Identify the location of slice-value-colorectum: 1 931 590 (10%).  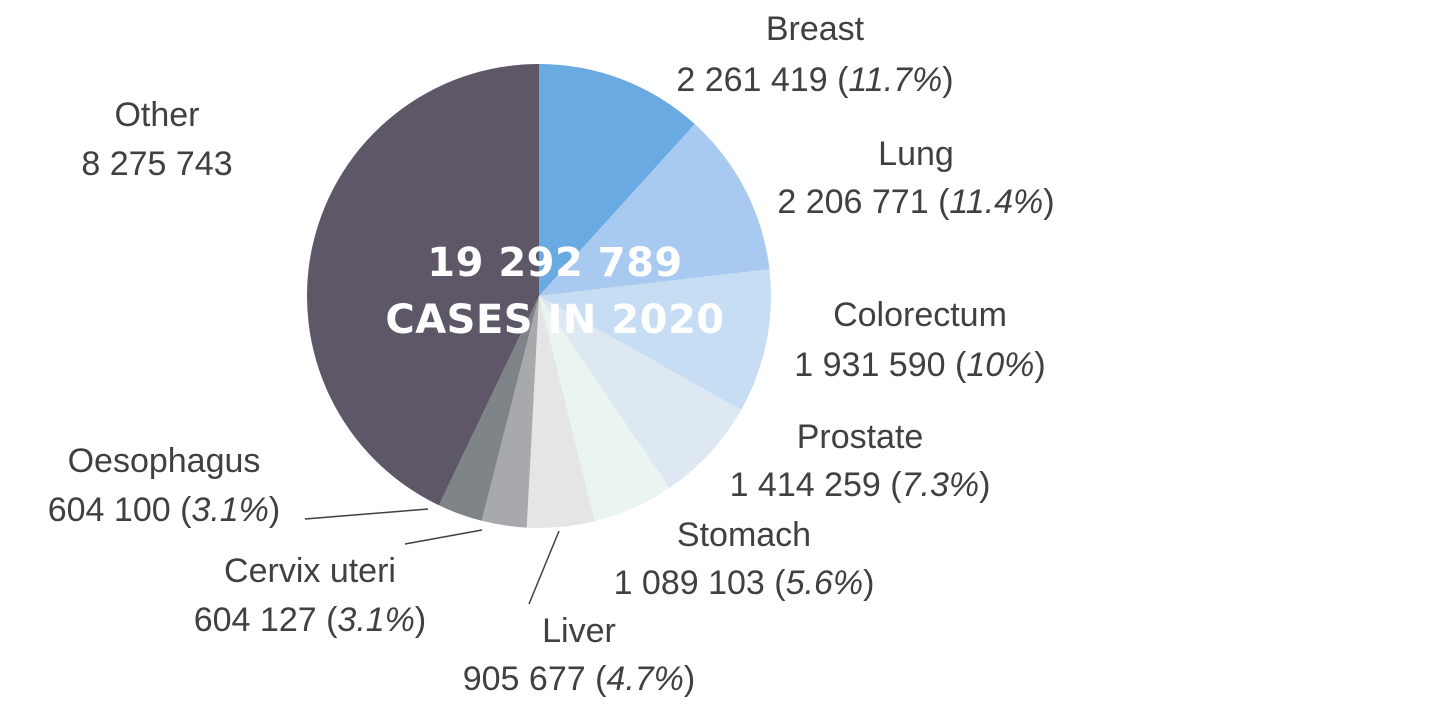
(919, 365).